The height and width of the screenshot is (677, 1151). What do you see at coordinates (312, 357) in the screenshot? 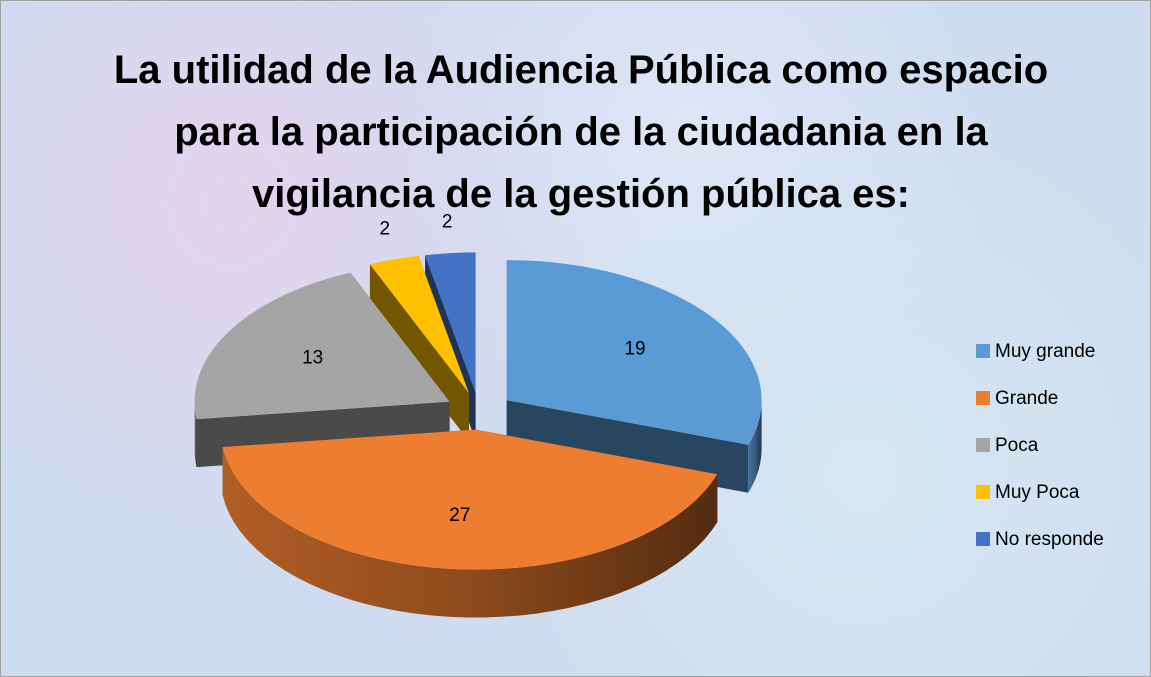
I see `data-label: 13` at bounding box center [312, 357].